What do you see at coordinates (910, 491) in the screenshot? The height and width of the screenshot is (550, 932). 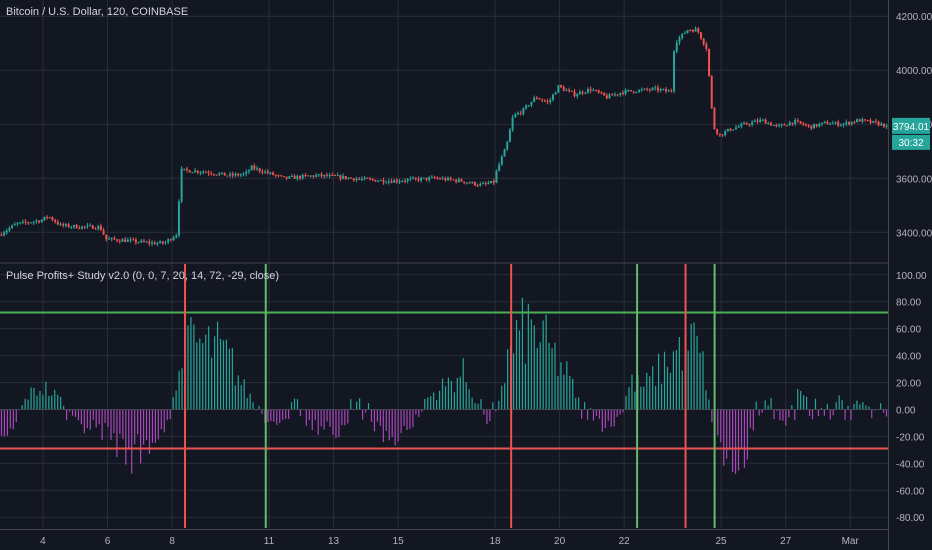 I see `oscillator-tick-label: -60.00` at bounding box center [910, 491].